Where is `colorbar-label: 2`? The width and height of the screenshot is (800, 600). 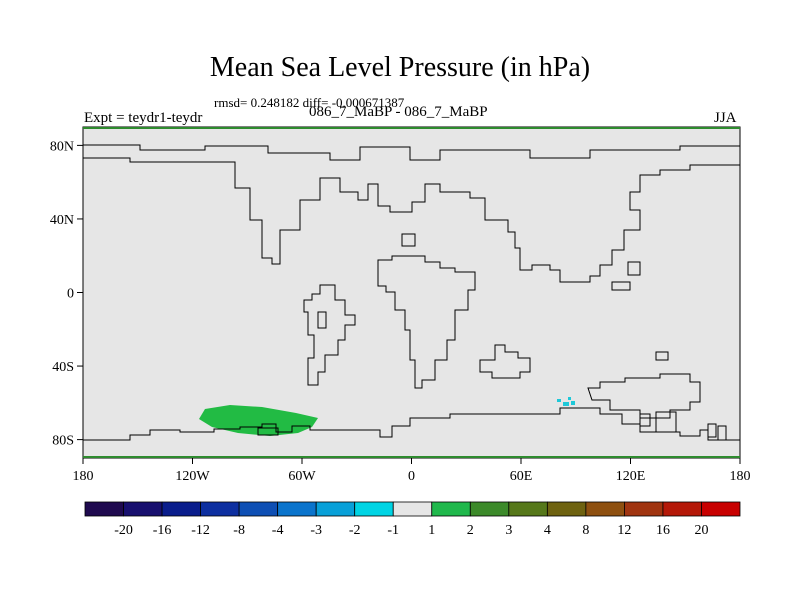
colorbar-label: 2 is located at coordinates (470, 530).